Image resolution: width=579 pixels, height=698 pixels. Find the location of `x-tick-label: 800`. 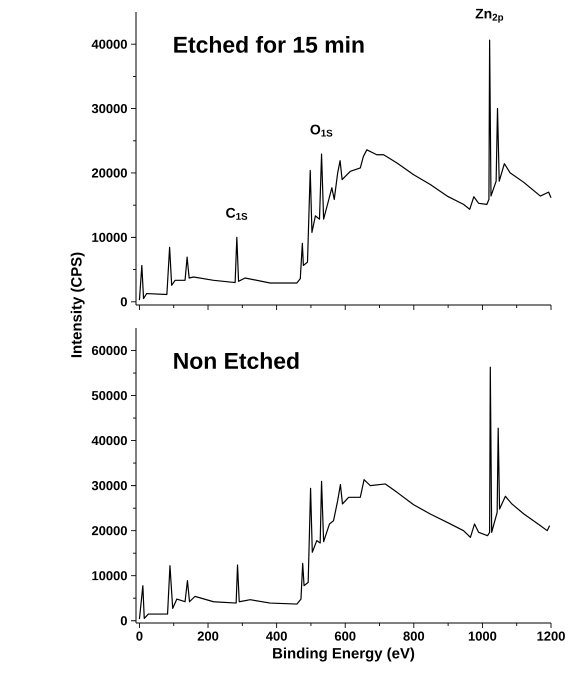

x-tick-label: 800 is located at coordinates (413, 636).